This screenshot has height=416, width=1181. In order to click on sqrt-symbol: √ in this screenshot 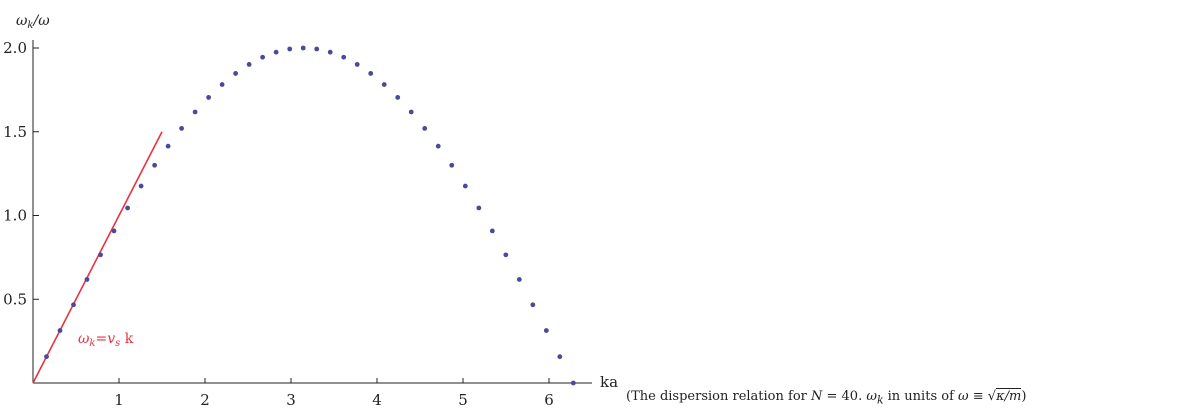, I will do `click(992, 396)`.